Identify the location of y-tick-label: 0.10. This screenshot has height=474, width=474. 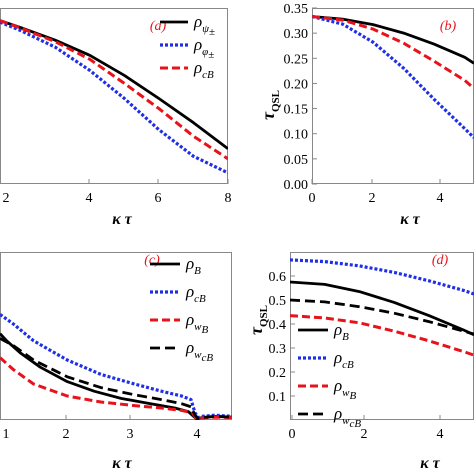
(296, 135).